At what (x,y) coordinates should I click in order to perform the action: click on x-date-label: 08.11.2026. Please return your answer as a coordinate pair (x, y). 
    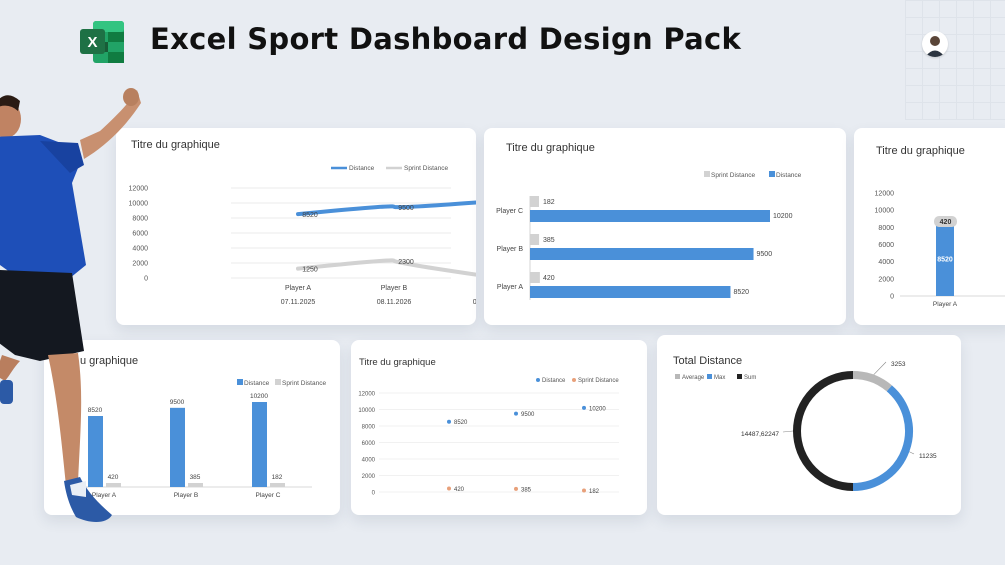
    Looking at the image, I should click on (394, 302).